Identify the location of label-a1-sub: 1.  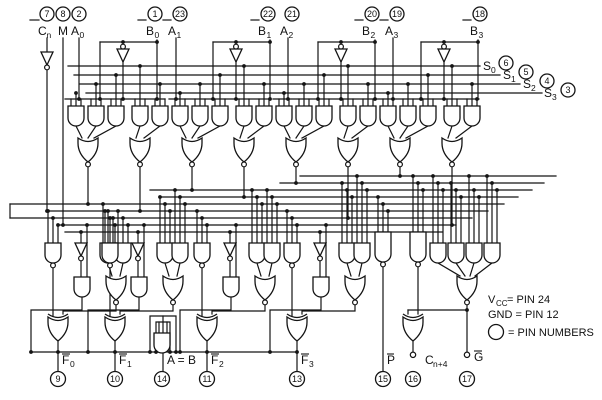
(179, 35).